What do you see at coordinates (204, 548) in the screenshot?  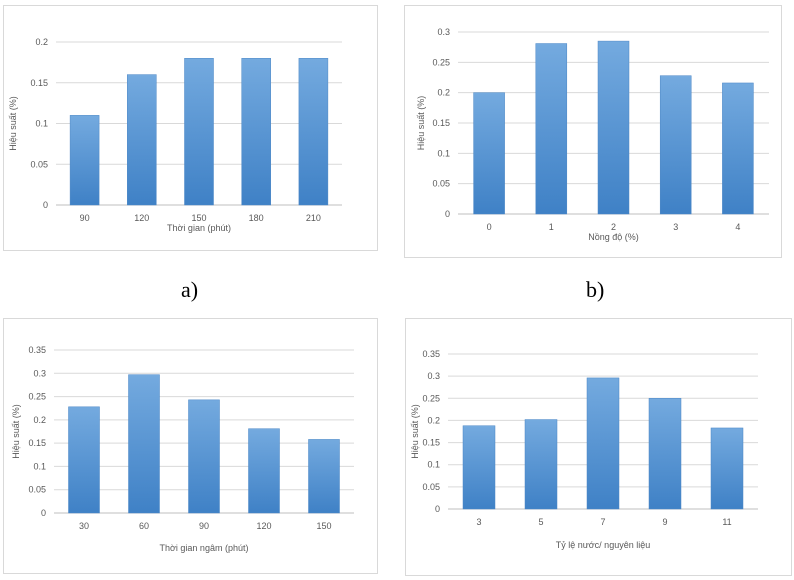 I see `x-axis-title: Thời gian ngâm (phút)` at bounding box center [204, 548].